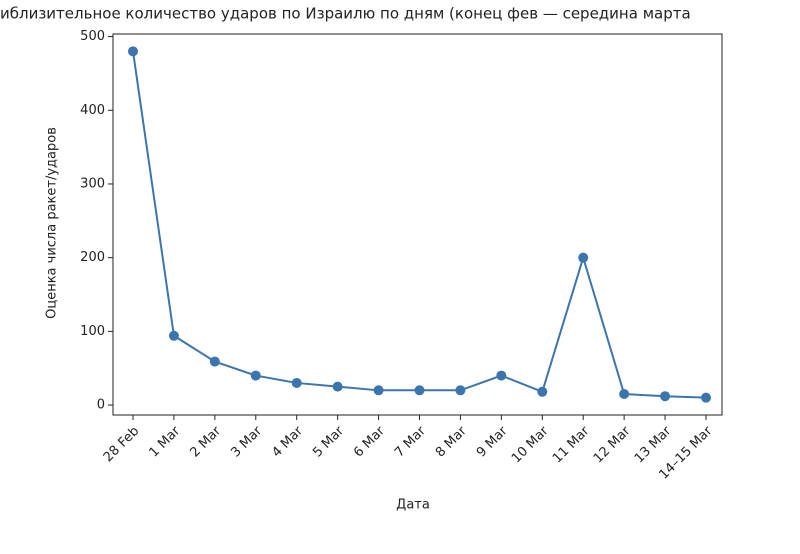 The width and height of the screenshot is (800, 554). Describe the element at coordinates (328, 441) in the screenshot. I see `x-tick-label: 5 Mar` at that location.